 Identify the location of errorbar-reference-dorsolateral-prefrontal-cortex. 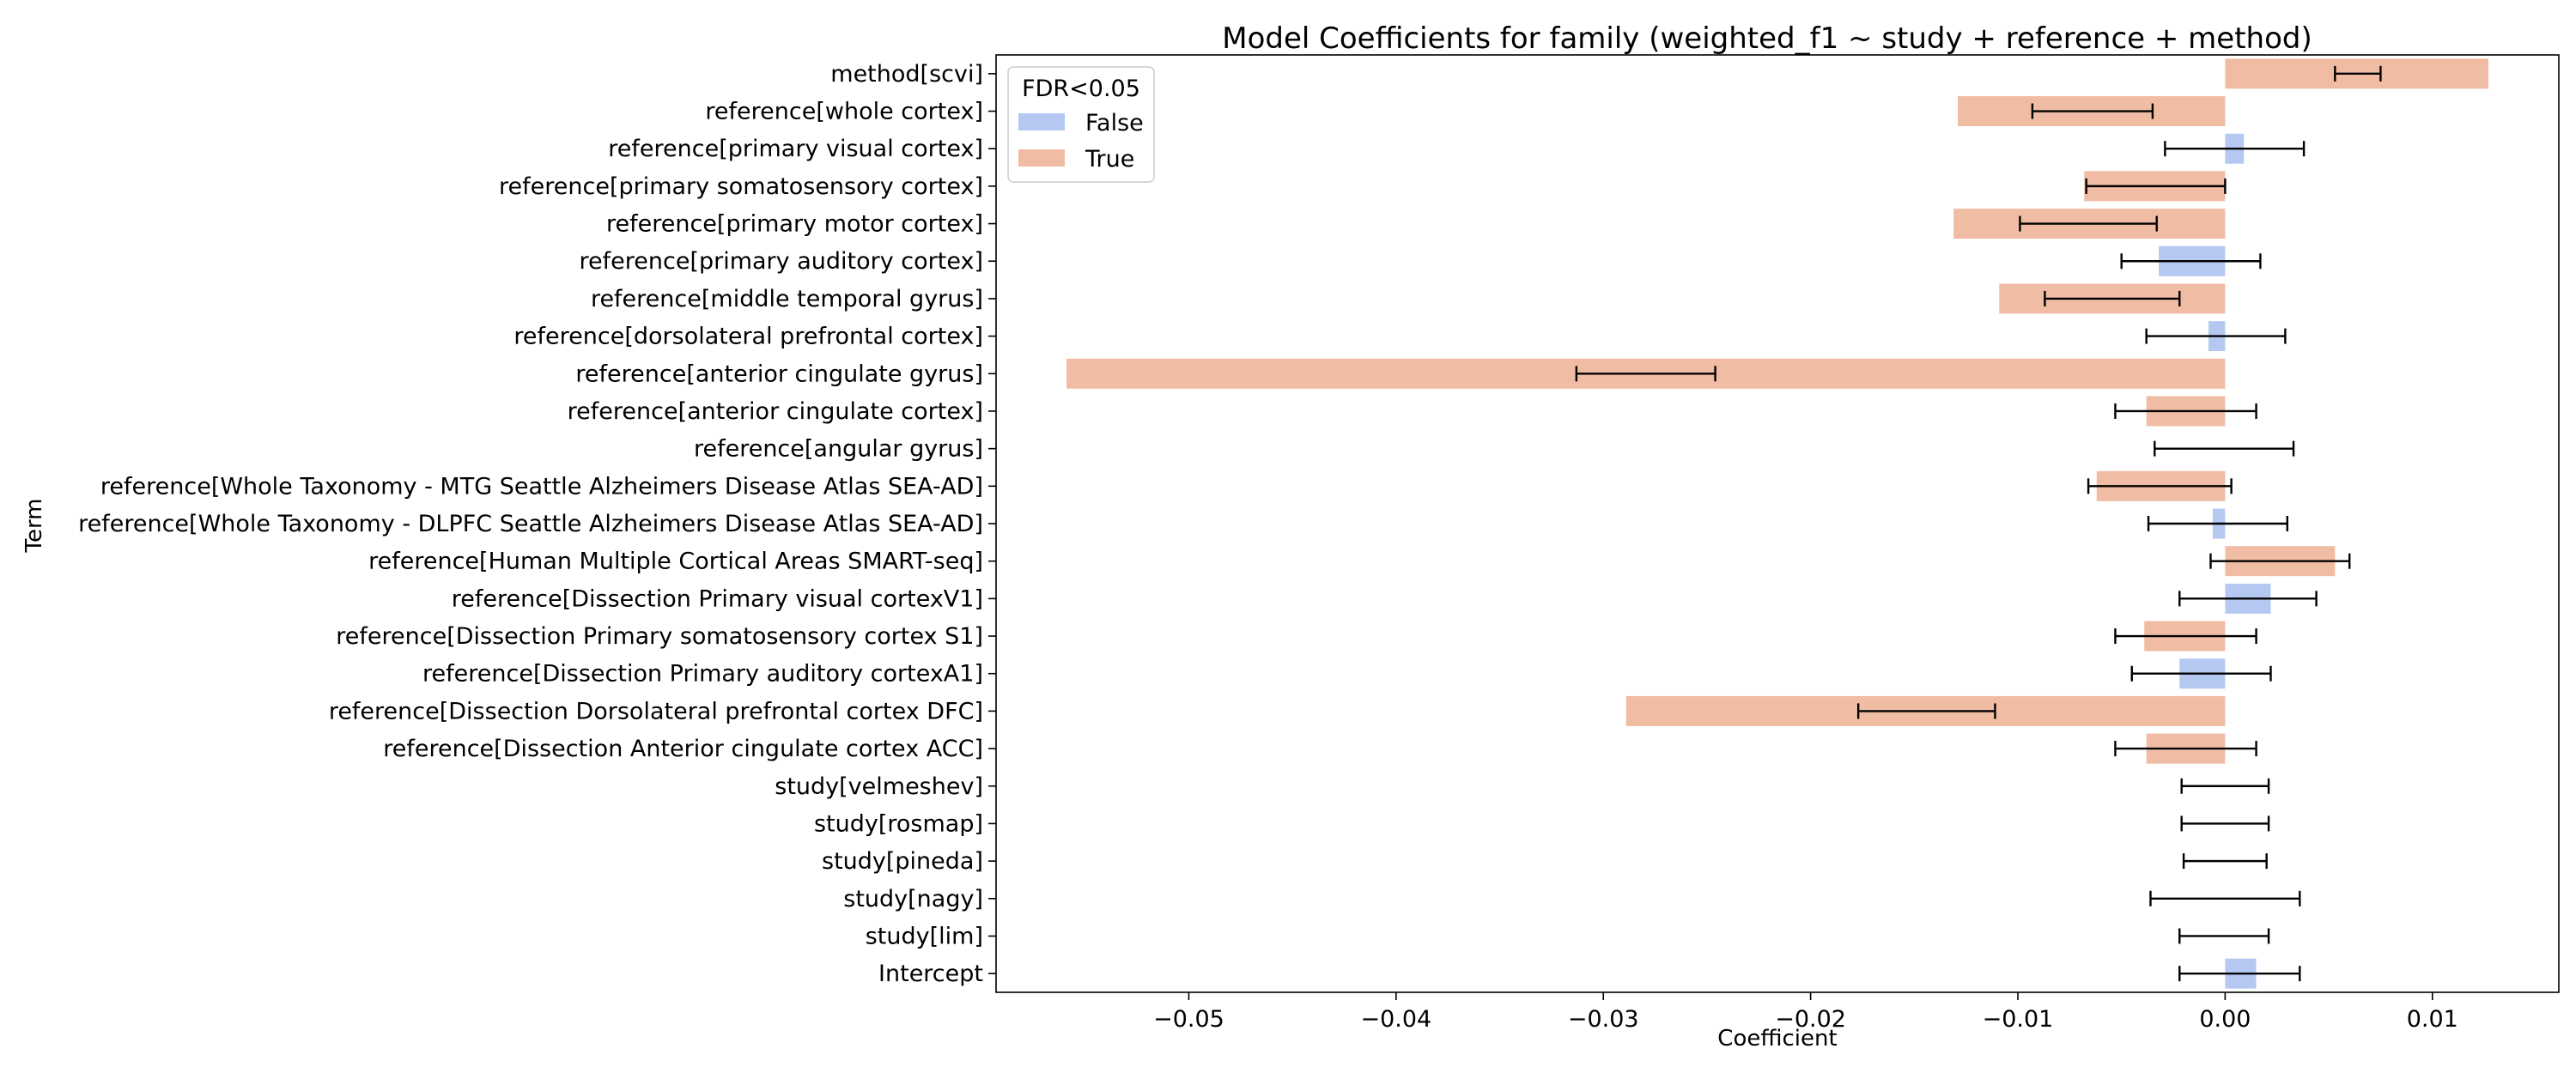
(2216, 336).